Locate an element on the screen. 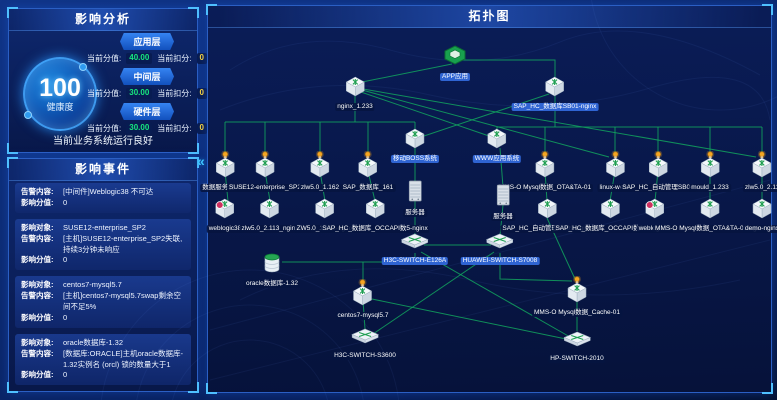  layer-score-row: 当前分值: 30.00 当前扣分: 0 is located at coordinates (147, 93).